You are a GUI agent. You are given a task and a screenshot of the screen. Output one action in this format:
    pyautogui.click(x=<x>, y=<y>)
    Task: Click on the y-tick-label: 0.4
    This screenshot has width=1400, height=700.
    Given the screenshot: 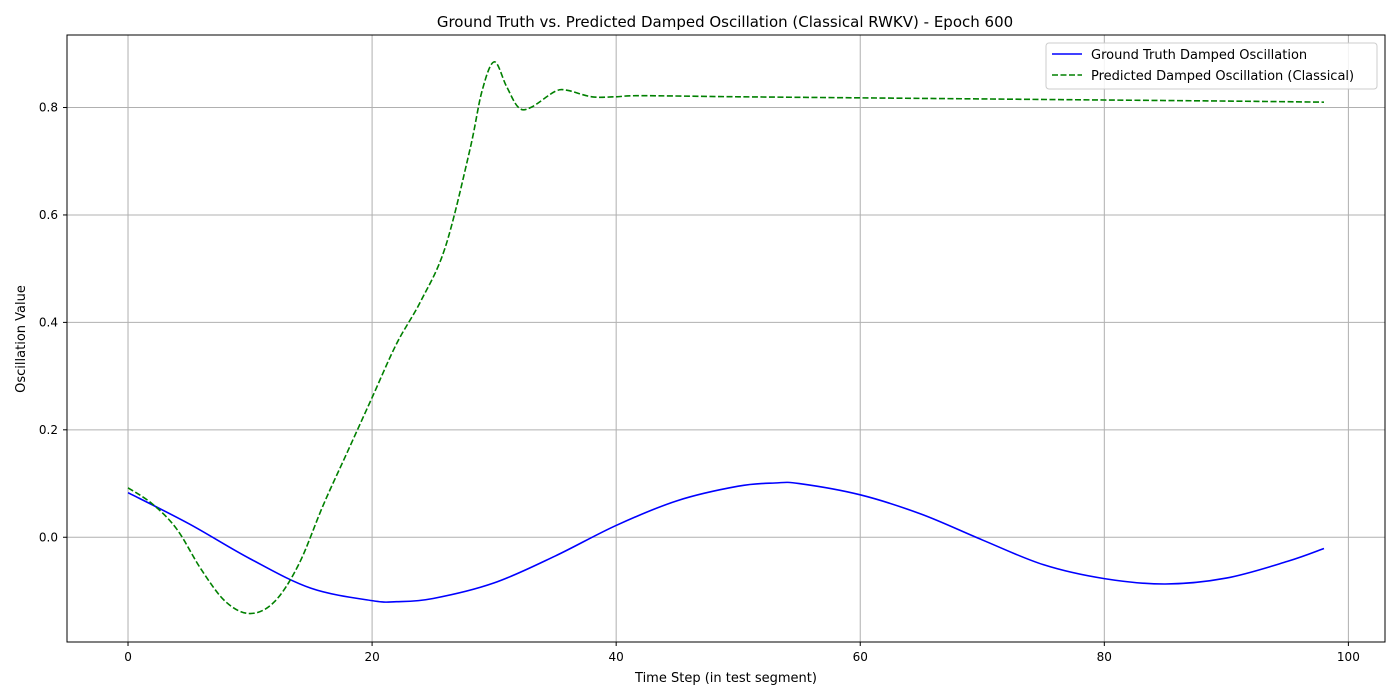 What is the action you would take?
    pyautogui.click(x=48, y=322)
    